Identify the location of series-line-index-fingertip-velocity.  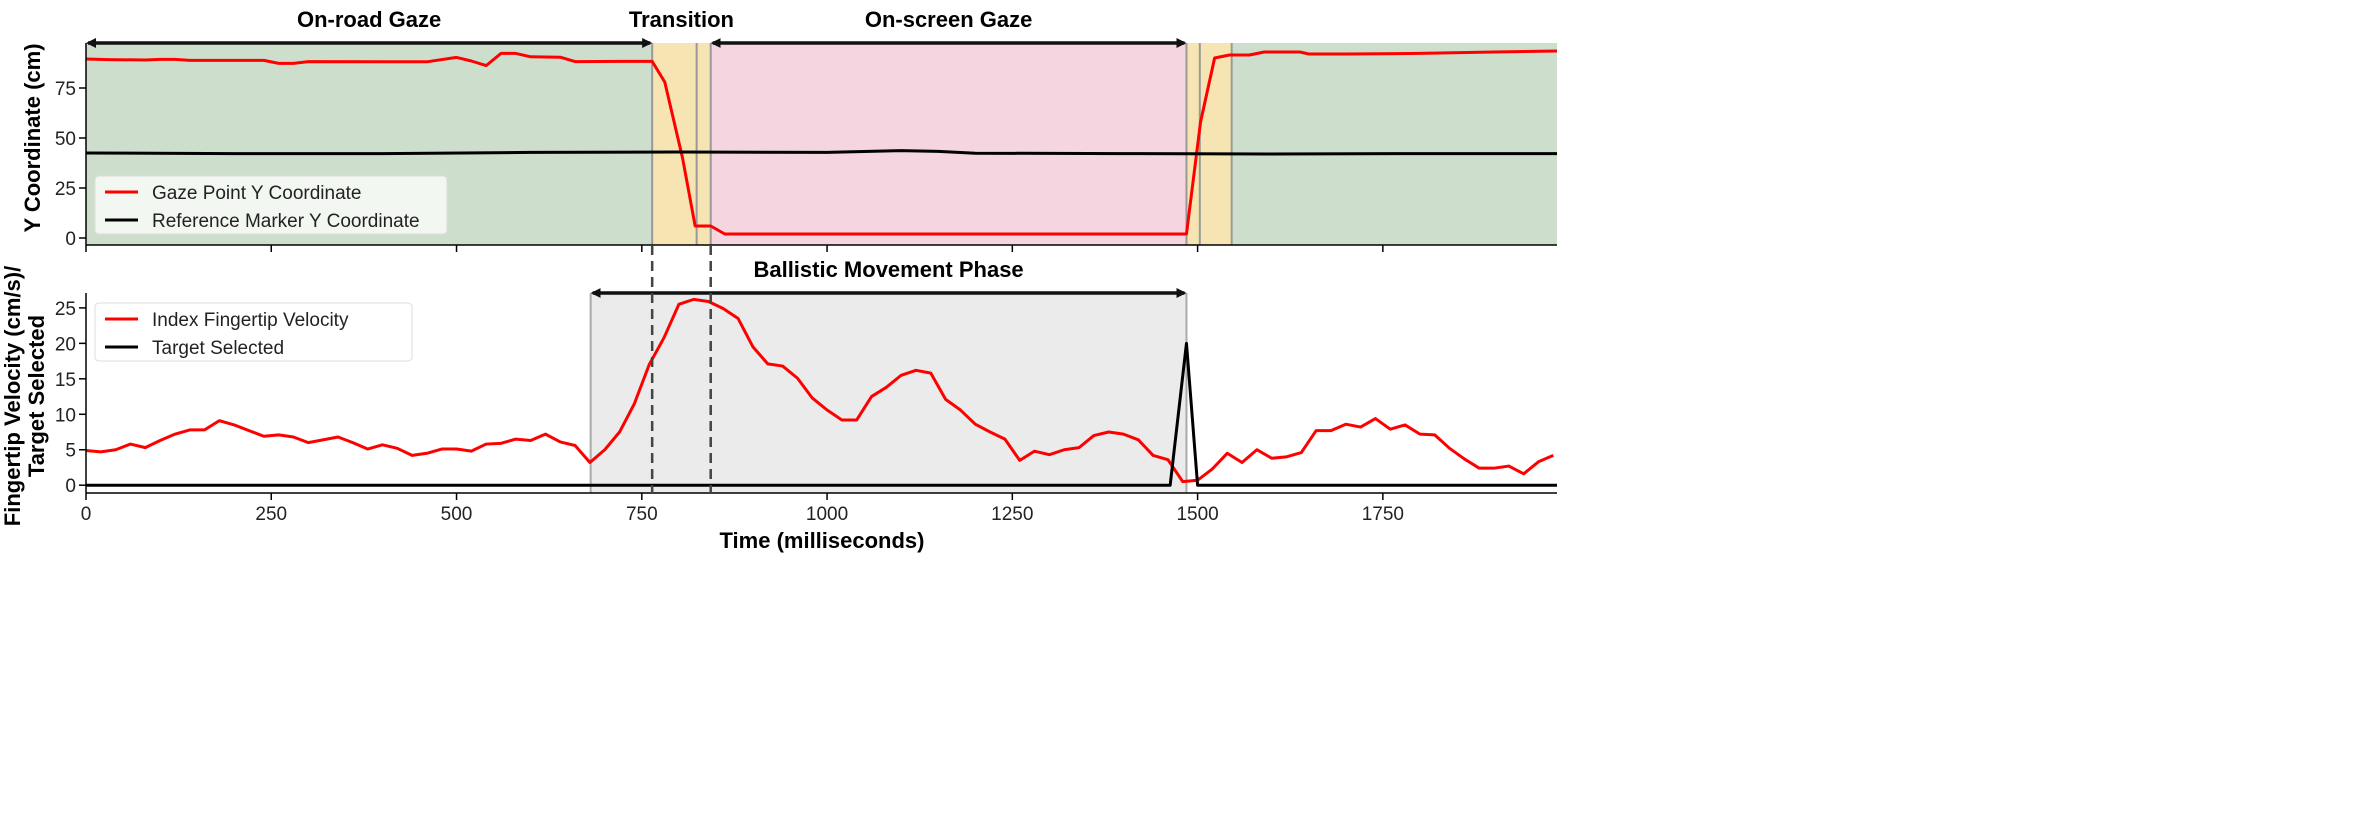
(819, 390).